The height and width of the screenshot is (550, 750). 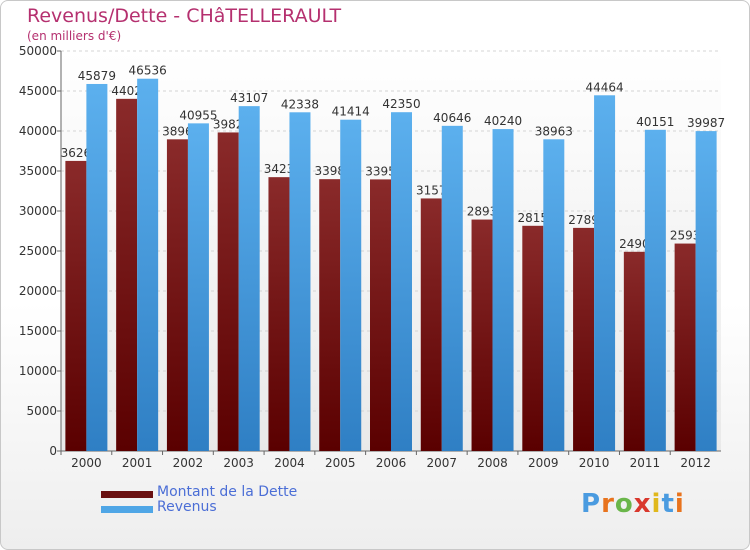 I want to click on data-label-revenus-2005: 41414, so click(x=351, y=112).